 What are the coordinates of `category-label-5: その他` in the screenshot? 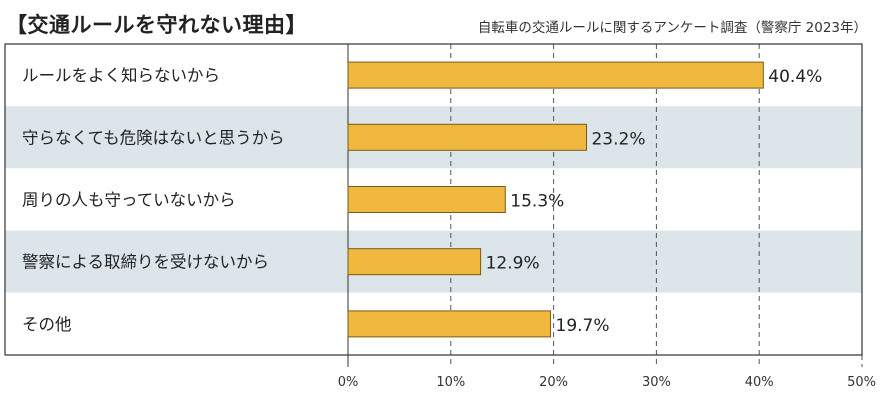 It's located at (47, 324).